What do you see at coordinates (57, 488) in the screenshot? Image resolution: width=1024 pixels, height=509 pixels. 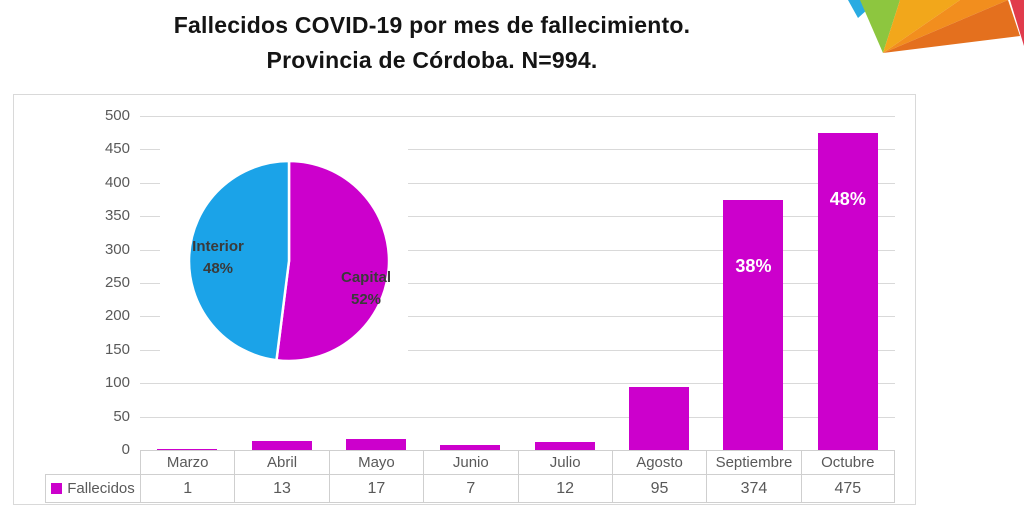 I see `fallecidos-legend-swatch` at bounding box center [57, 488].